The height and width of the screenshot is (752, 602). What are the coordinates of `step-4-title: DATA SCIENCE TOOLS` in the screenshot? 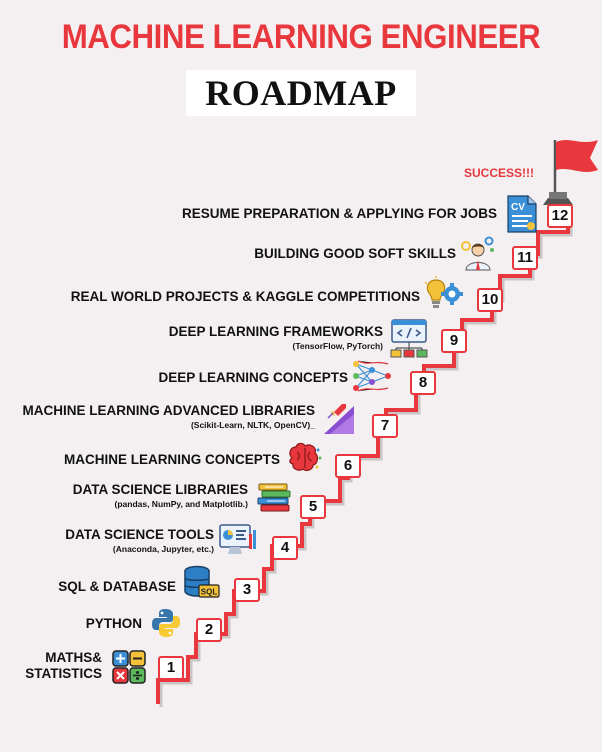 It's located at (139, 534).